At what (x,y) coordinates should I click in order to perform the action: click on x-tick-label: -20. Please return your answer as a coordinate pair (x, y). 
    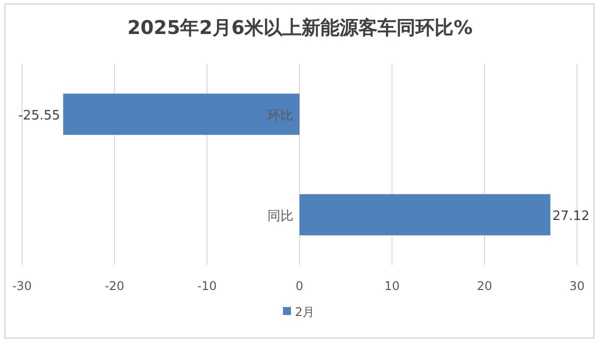
    Looking at the image, I should click on (114, 286).